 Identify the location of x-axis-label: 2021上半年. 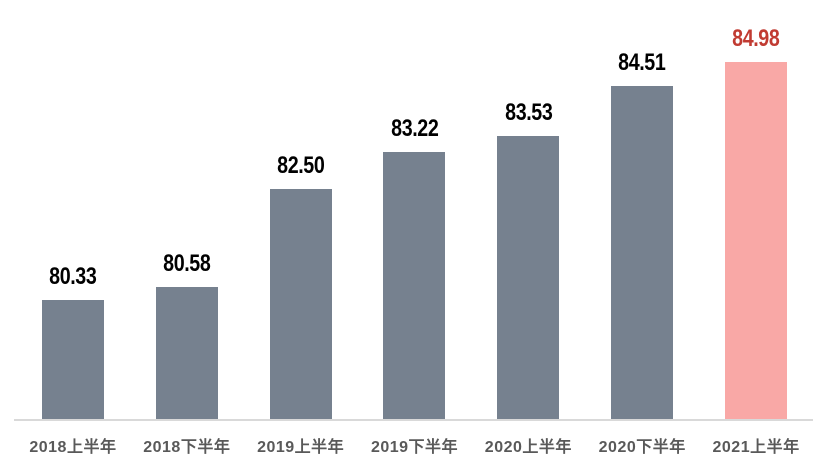
(756, 447).